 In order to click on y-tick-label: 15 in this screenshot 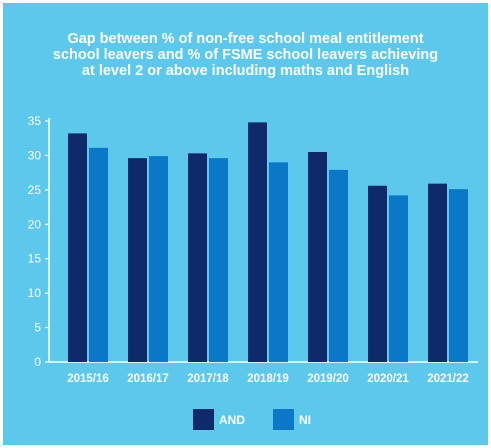, I will do `click(35, 259)`.